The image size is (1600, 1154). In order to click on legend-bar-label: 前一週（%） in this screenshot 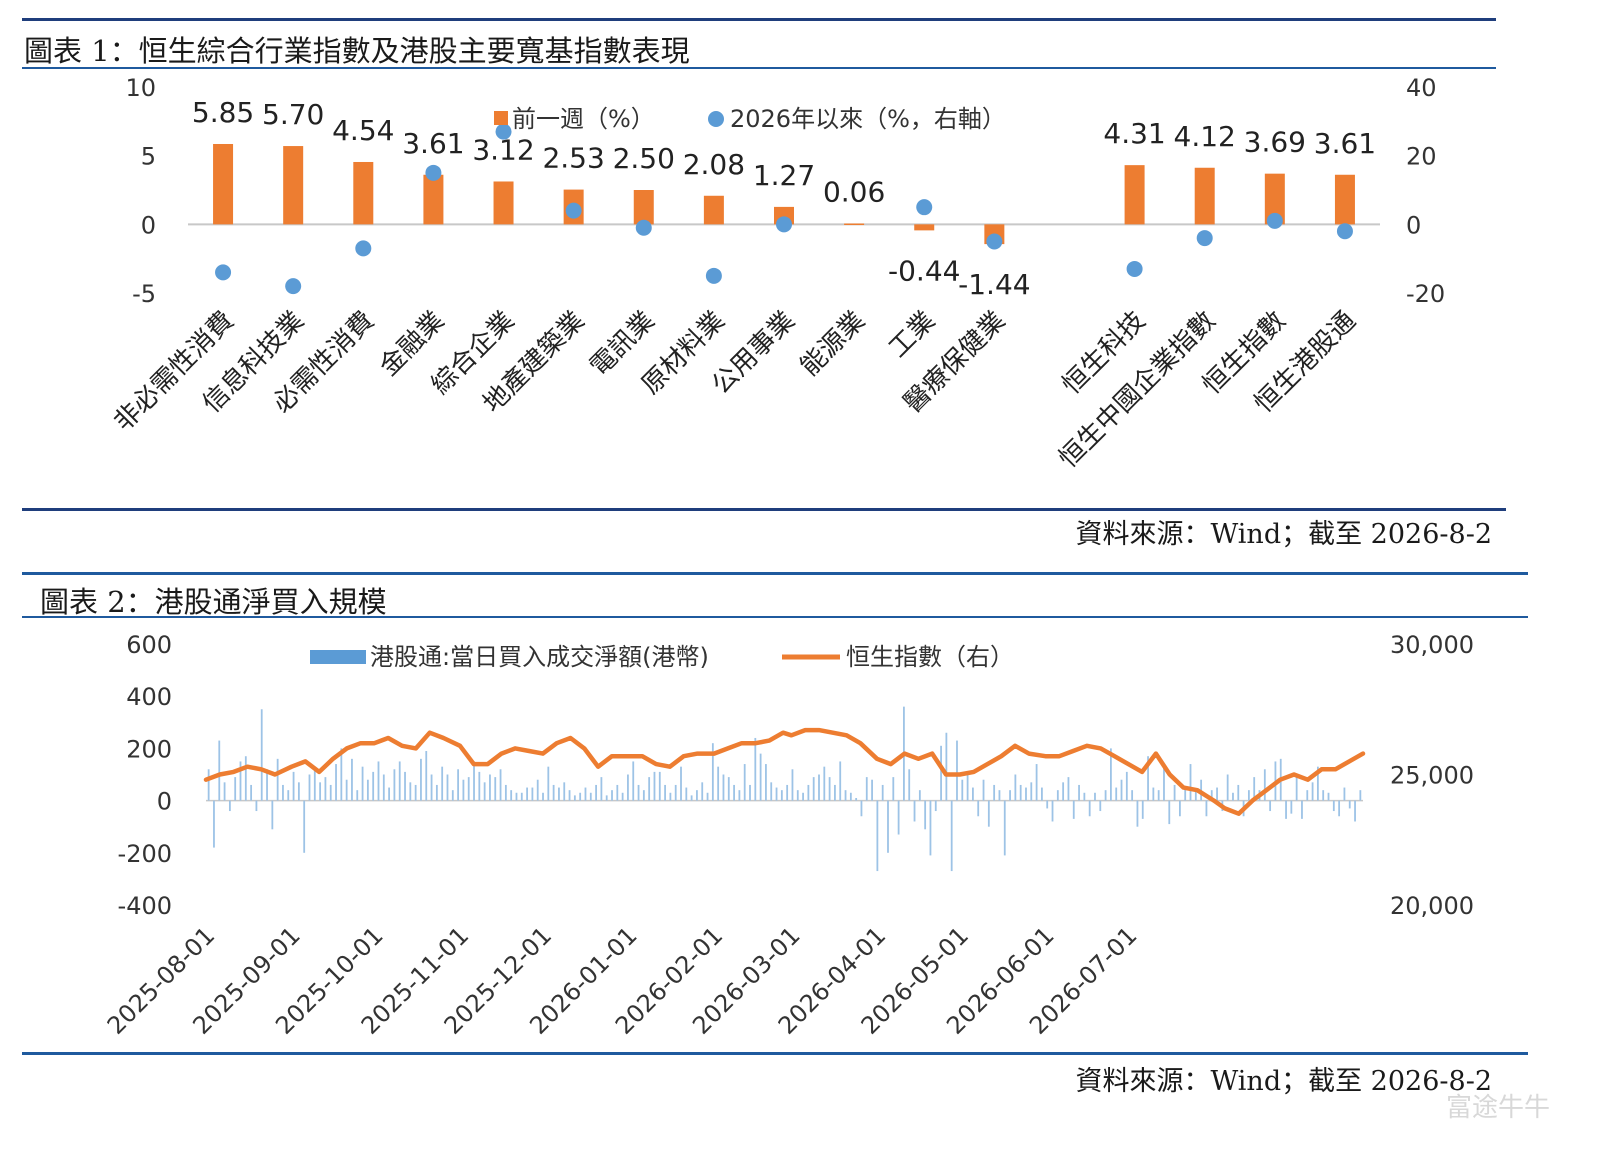, I will do `click(583, 119)`.